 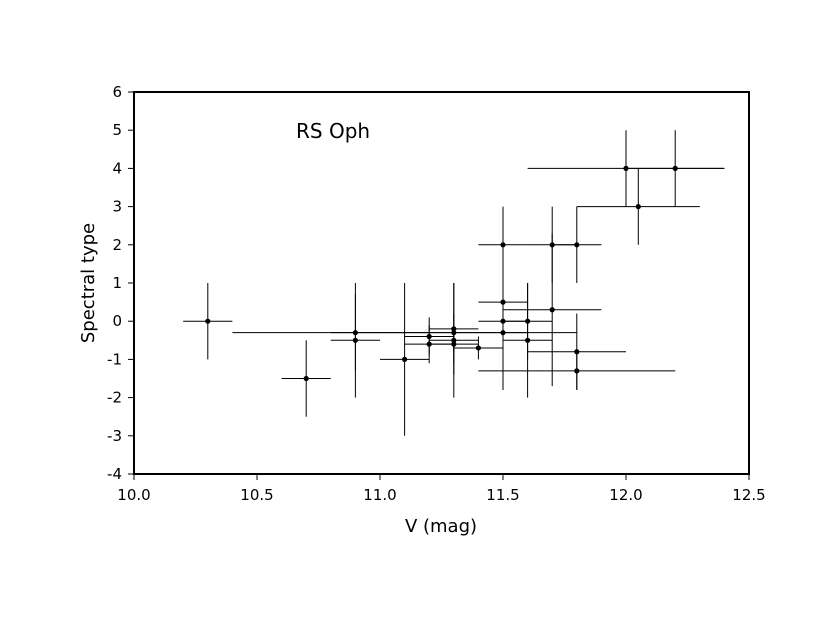 I want to click on y-tick-label: 0, so click(x=117, y=321).